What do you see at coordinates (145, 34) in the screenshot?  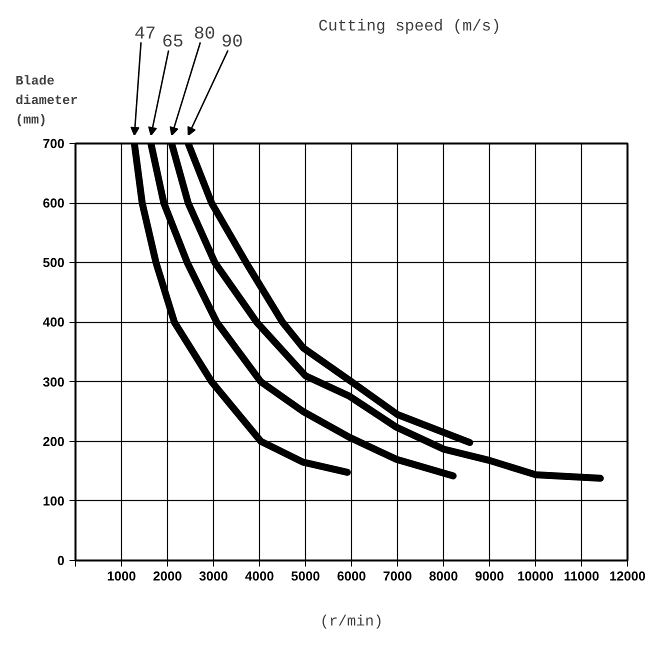 I see `text: 47` at bounding box center [145, 34].